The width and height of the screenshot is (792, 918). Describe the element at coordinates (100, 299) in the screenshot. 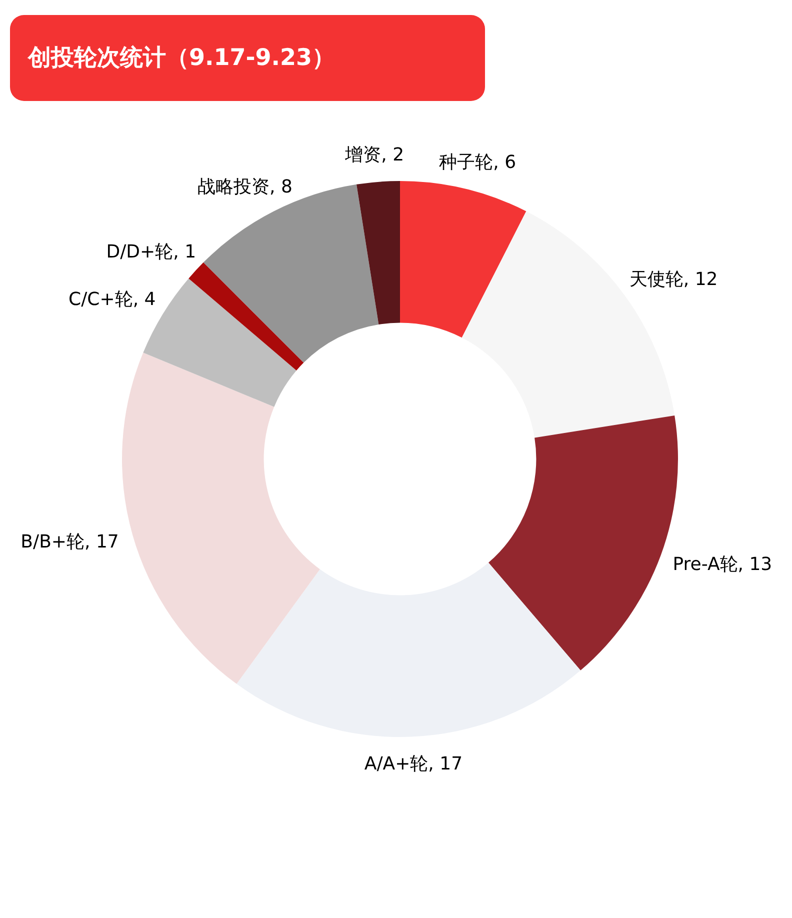

I see `category-label: C/C+轮` at that location.